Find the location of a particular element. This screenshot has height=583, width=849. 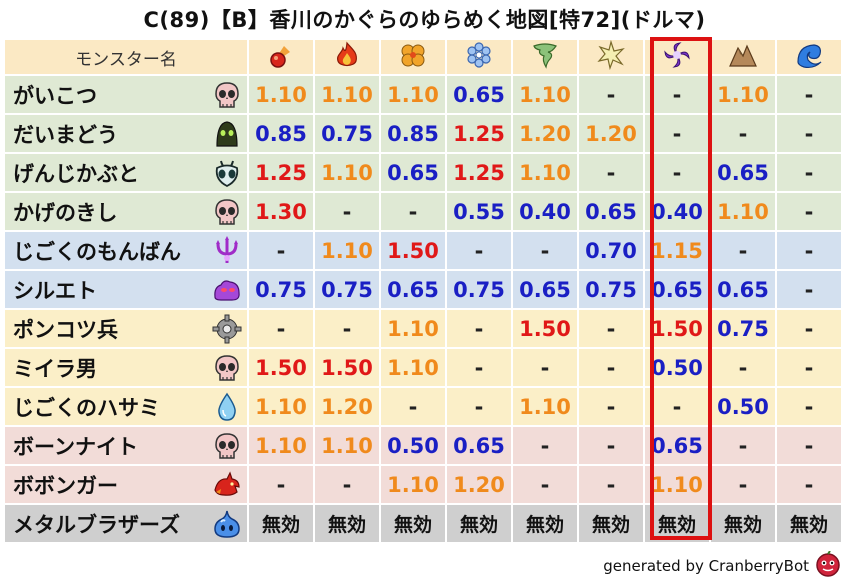

demon-icon is located at coordinates (227, 251).